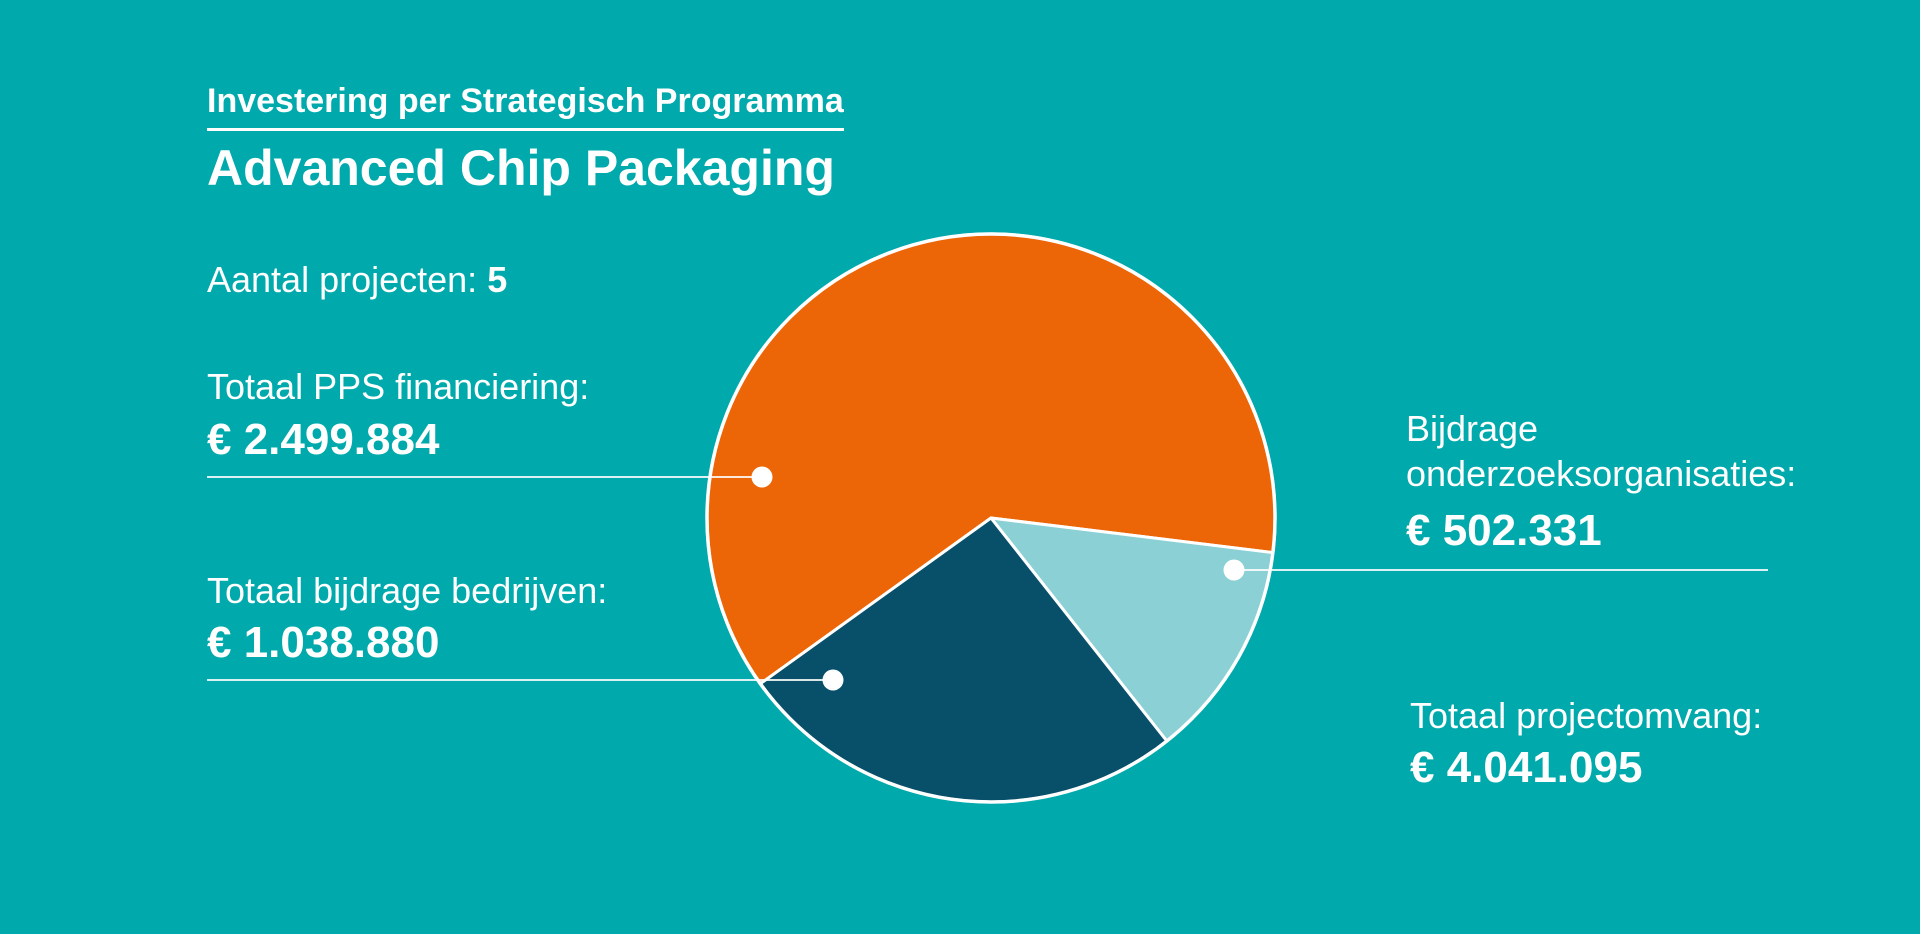 The image size is (1920, 934). I want to click on bijdrage-onderzoeksorganisaties-value: € 502.331, so click(1504, 530).